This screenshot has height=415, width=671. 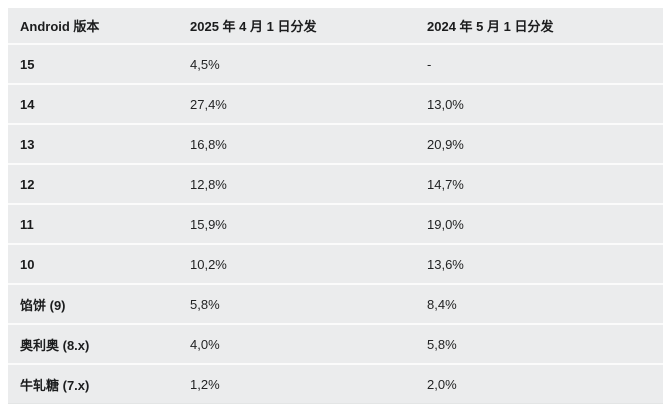 What do you see at coordinates (208, 224) in the screenshot?
I see `distribution-2025-cell: 15,9%` at bounding box center [208, 224].